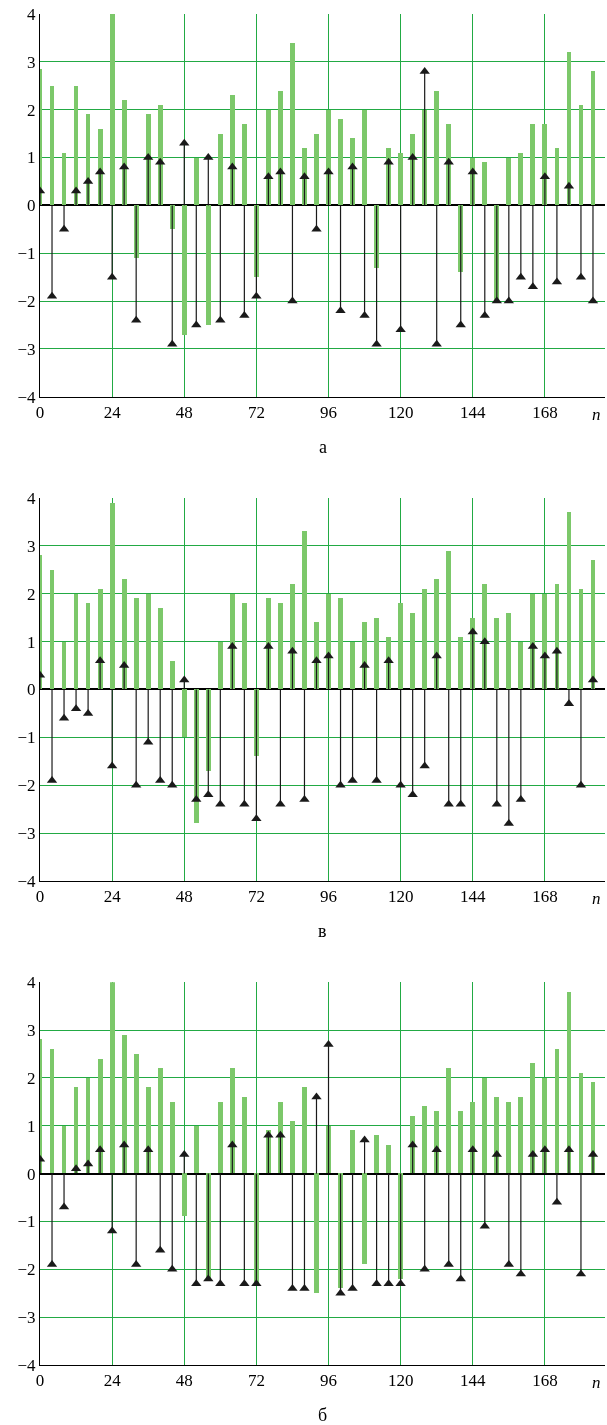  I want to click on text: а, so click(323, 447).